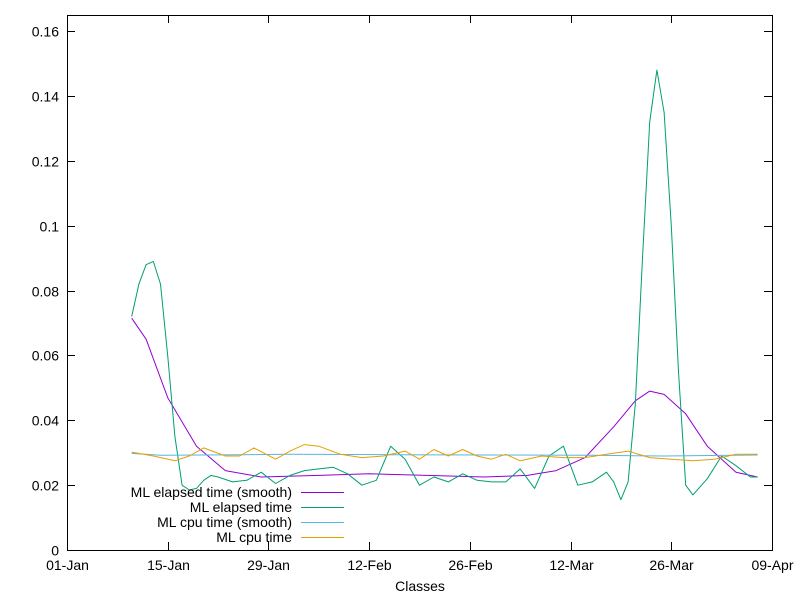 Image resolution: width=800 pixels, height=600 pixels. What do you see at coordinates (45, 486) in the screenshot?
I see `y-tick-label: 0.02` at bounding box center [45, 486].